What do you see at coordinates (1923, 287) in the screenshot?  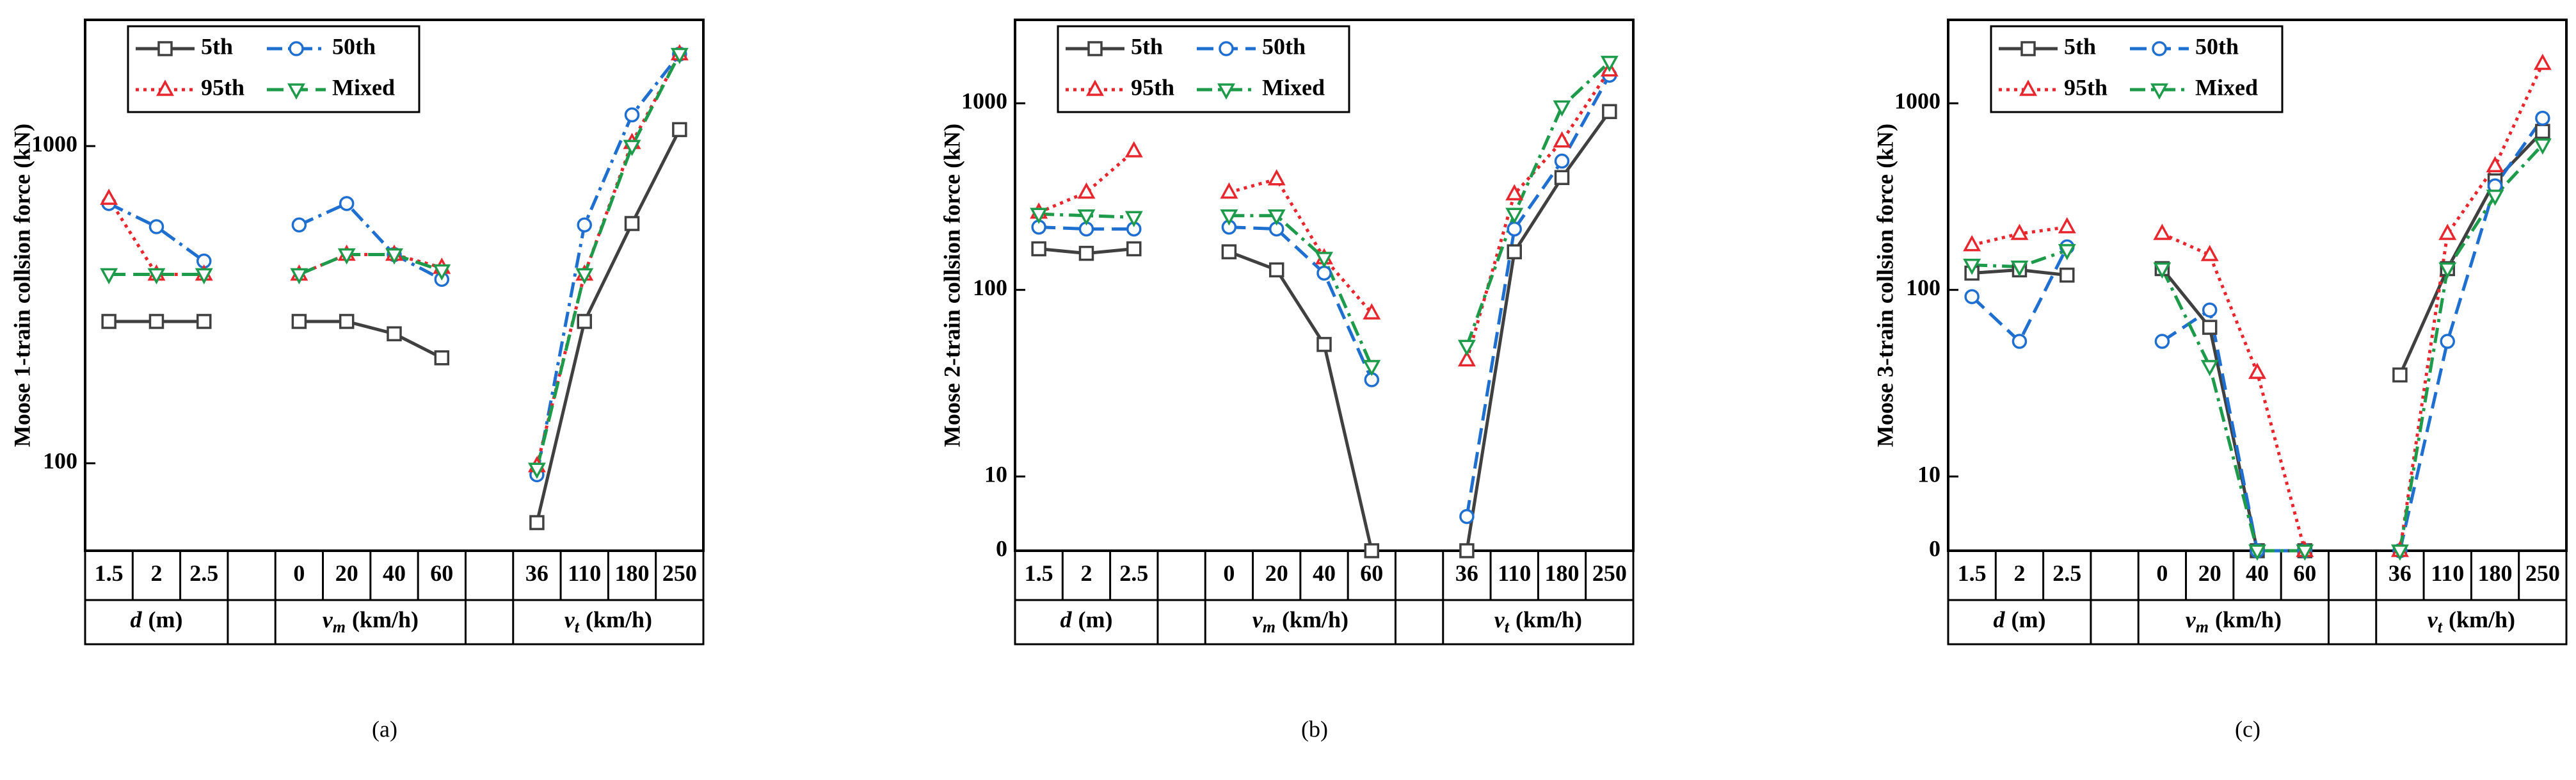 I see `y-tick-label: 100` at bounding box center [1923, 287].